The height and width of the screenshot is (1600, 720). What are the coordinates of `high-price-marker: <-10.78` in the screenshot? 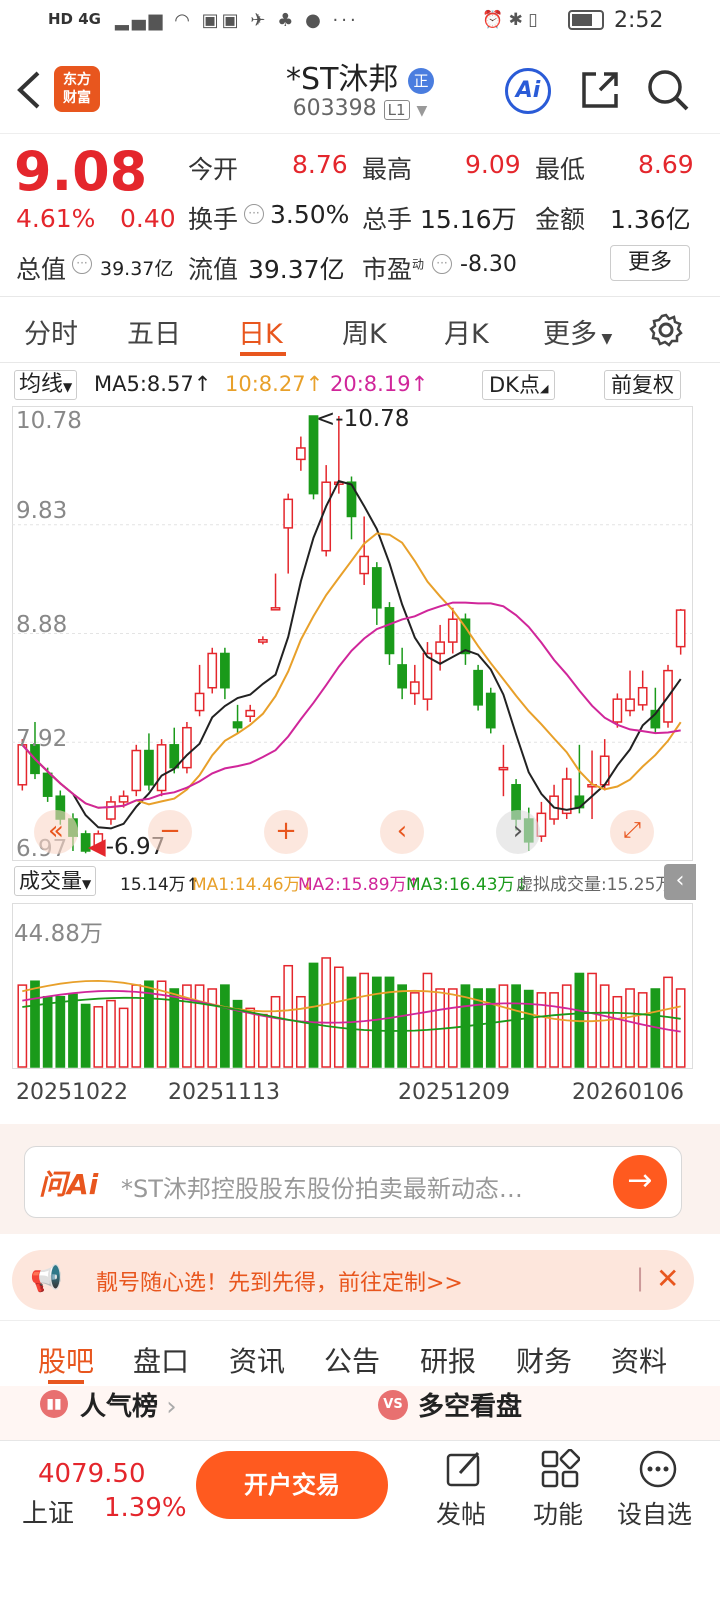 It's located at (363, 419).